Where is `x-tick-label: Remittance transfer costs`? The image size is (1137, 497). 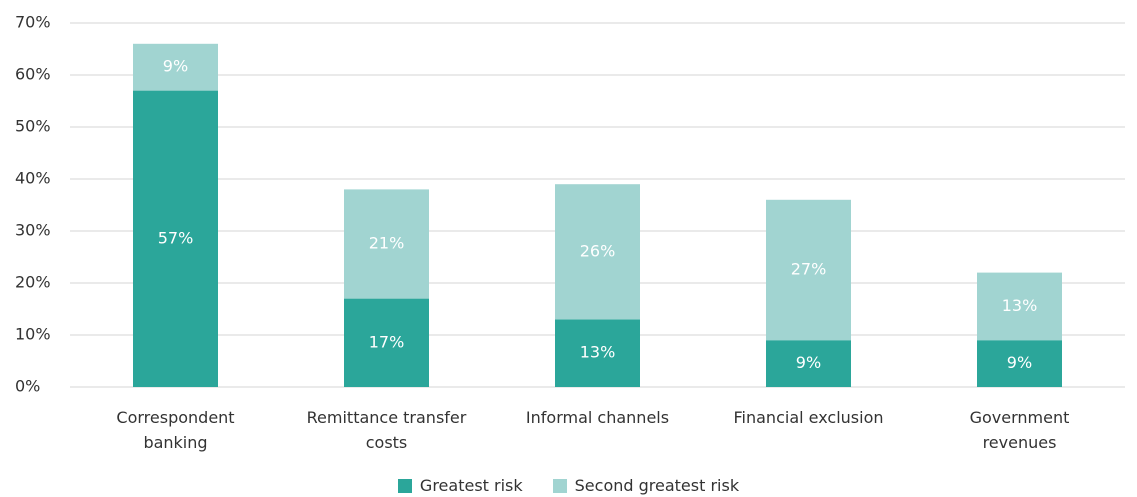
x-tick-label: Remittance transfer costs is located at coordinates (386, 430).